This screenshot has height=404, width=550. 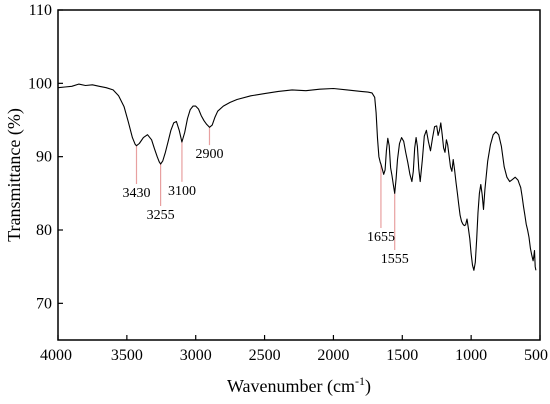 I want to click on x-tick-label: 500, so click(x=536, y=355).